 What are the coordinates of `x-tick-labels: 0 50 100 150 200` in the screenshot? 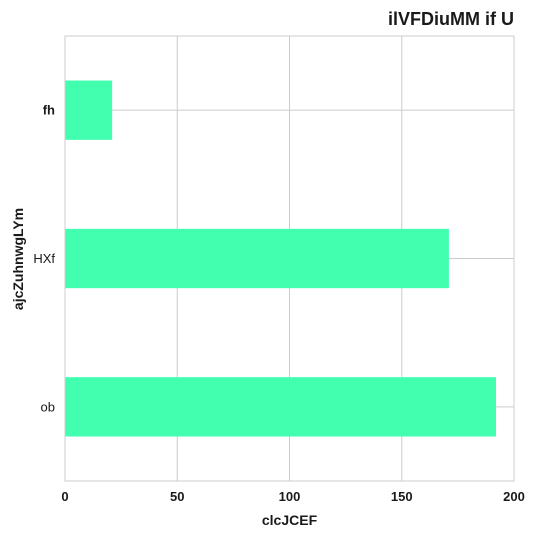 It's located at (292, 496).